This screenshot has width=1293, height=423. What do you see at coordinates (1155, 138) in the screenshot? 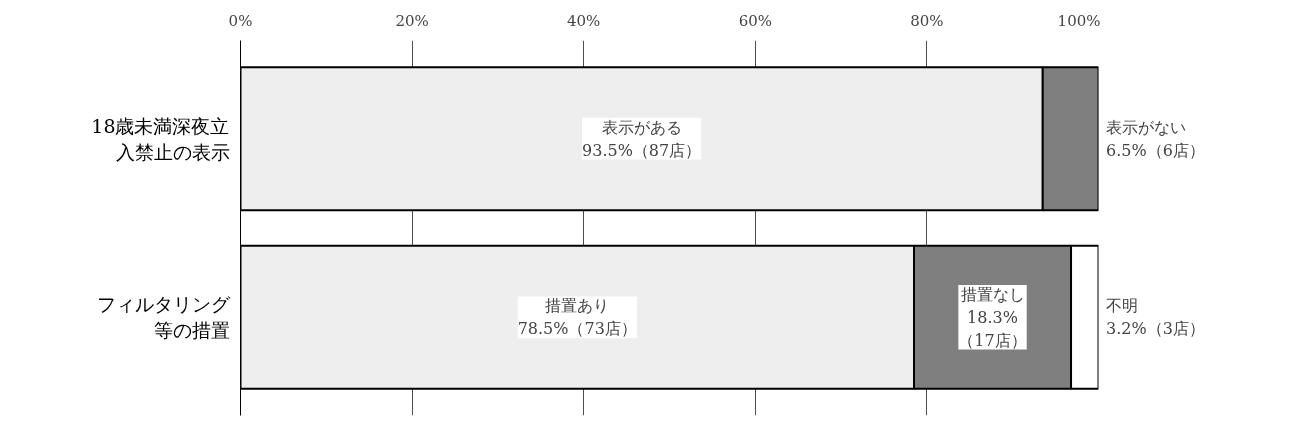
I see `data-label: 表示がない 6.5%（6店）` at bounding box center [1155, 138].